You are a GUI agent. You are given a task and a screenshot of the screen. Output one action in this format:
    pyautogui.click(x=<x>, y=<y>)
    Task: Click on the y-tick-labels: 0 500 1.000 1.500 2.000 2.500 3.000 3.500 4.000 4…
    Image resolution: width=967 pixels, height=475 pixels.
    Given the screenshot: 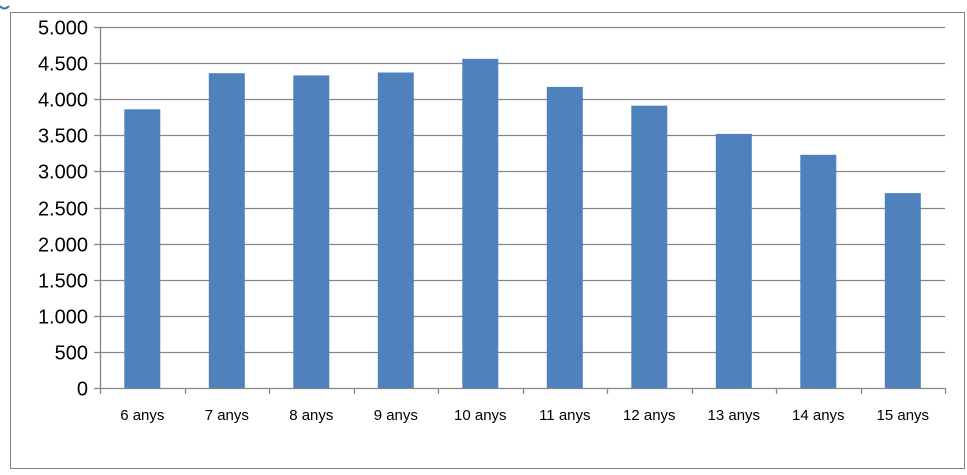 What is the action you would take?
    pyautogui.click(x=63, y=209)
    